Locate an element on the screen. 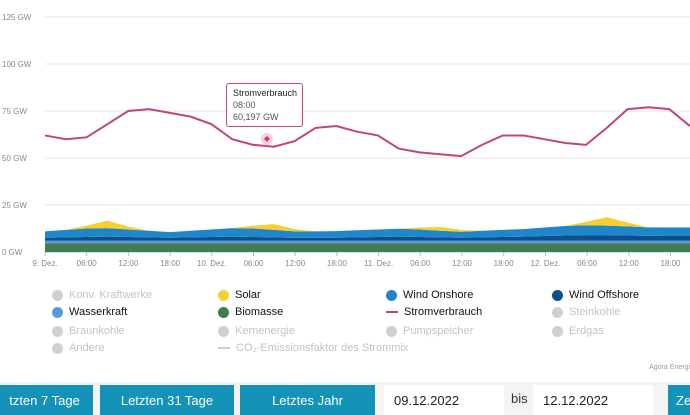 The image size is (690, 415). legend-label: Braunkohle is located at coordinates (97, 331).